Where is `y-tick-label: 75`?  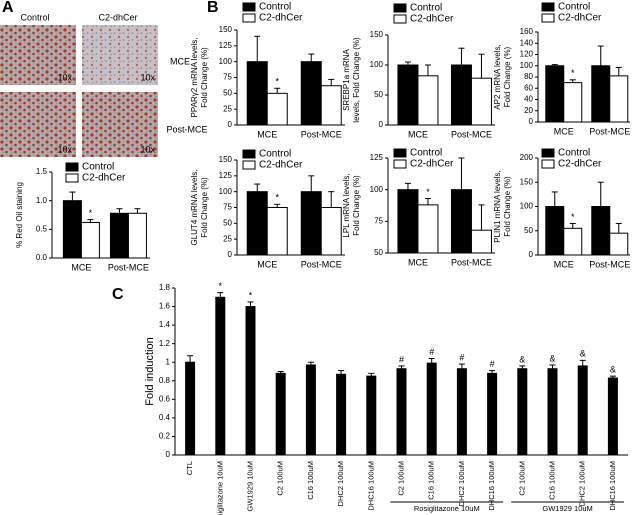
y-tick-label: 75 is located at coordinates (378, 220).